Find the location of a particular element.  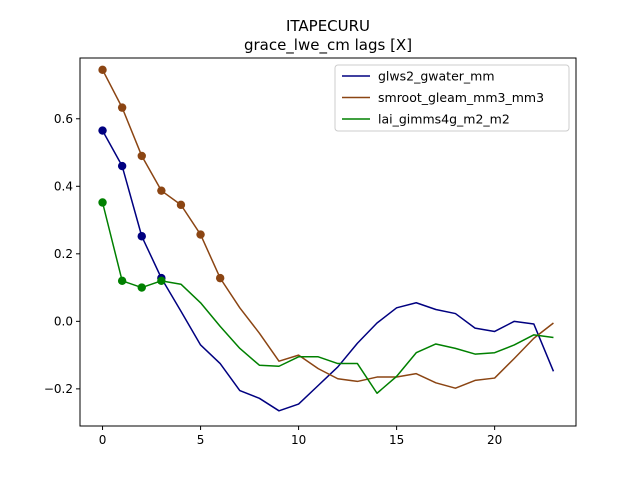

x-tick-label: 20 is located at coordinates (494, 440).